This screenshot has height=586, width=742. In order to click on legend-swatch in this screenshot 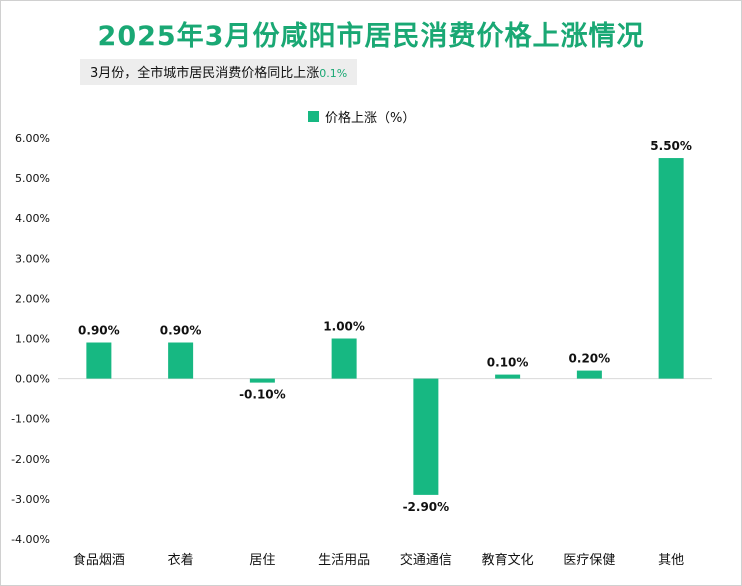, I will do `click(313, 116)`.